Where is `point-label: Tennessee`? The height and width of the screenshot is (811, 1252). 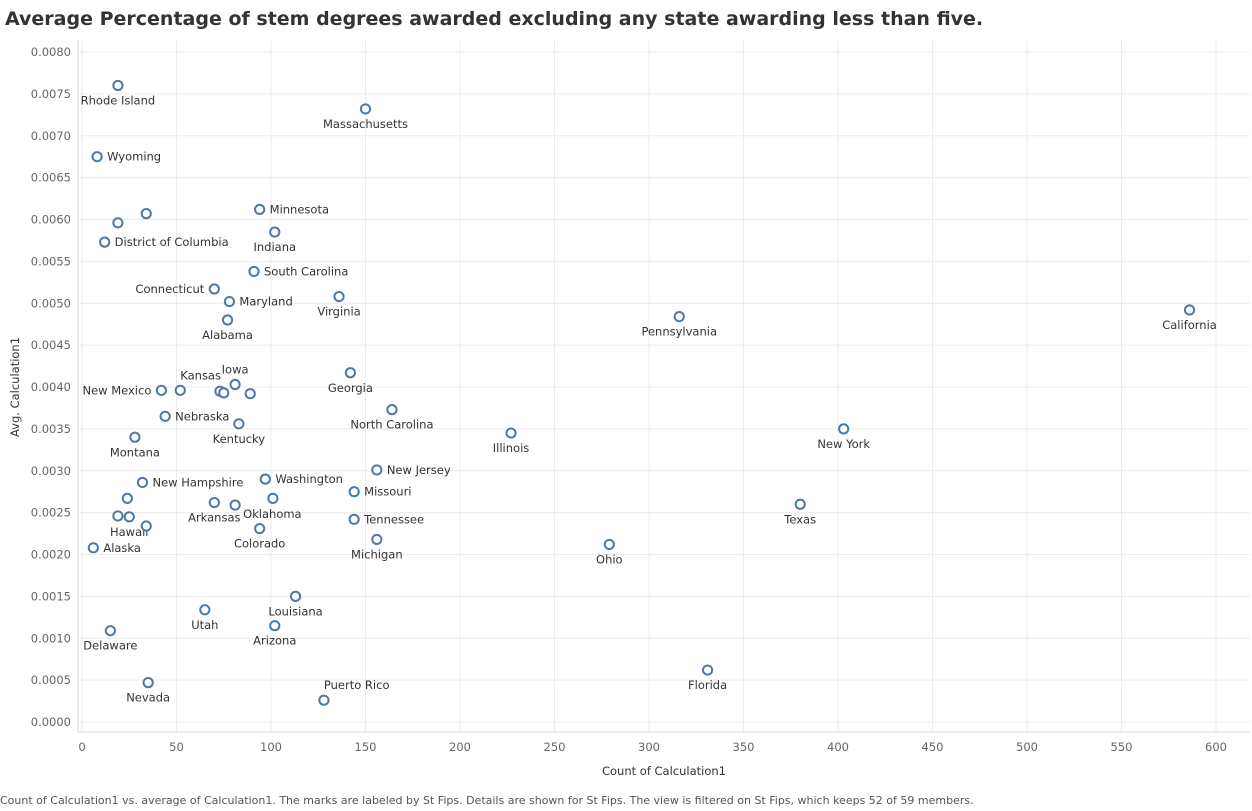
point-label: Tennessee is located at coordinates (393, 519).